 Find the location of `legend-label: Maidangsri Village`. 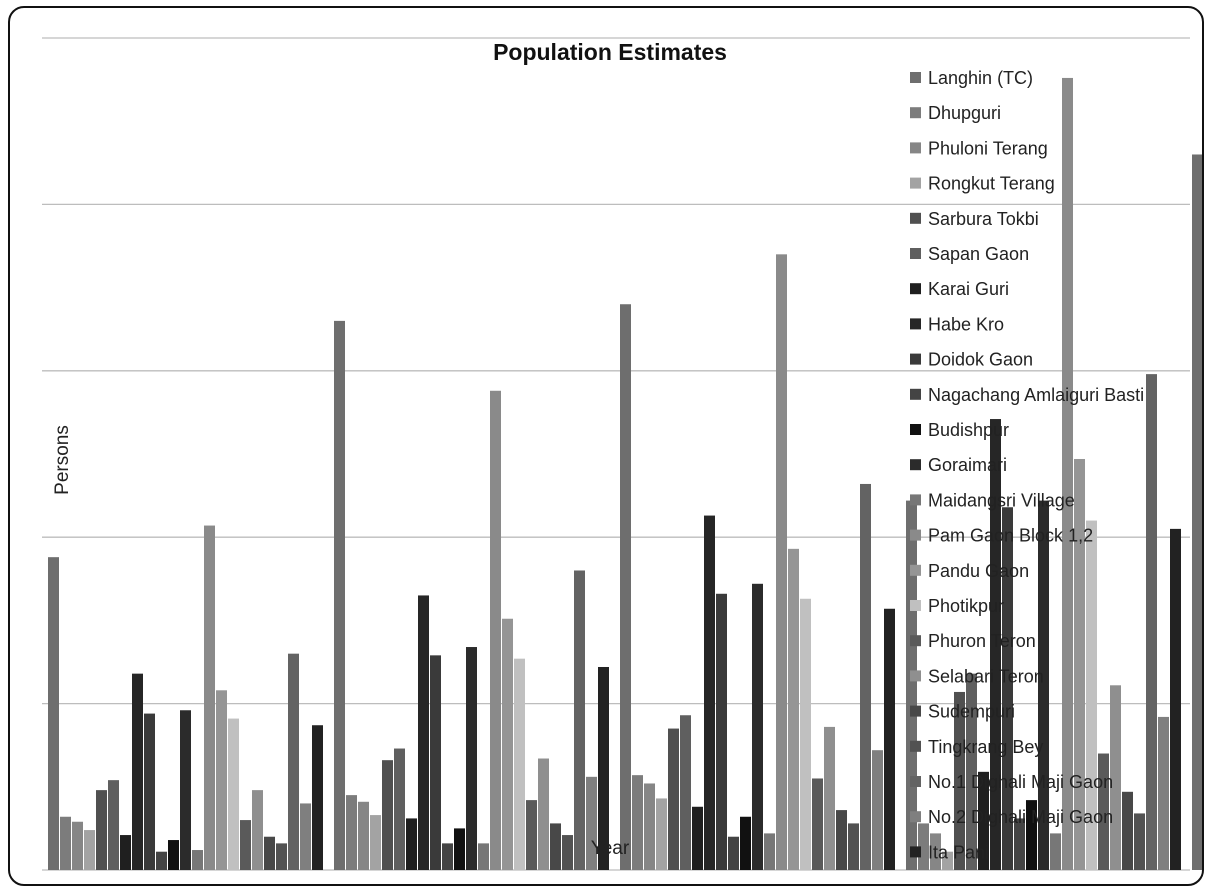

legend-label: Maidangsri Village is located at coordinates (1001, 500).